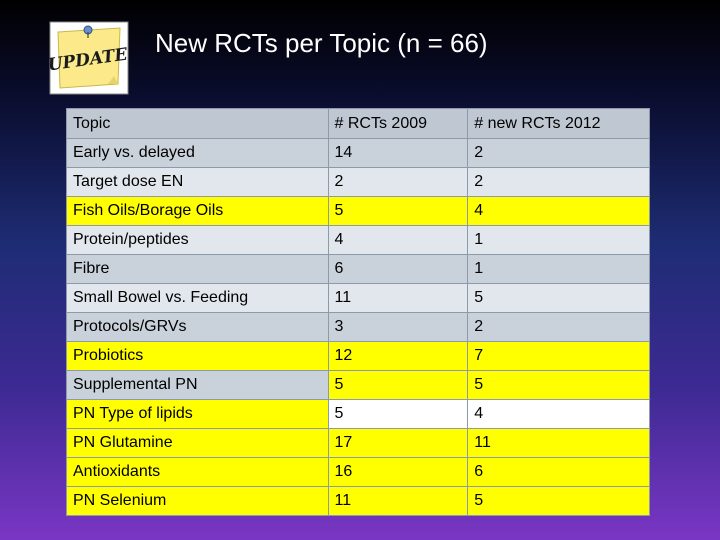 Image resolution: width=720 pixels, height=540 pixels. I want to click on header-topic: Topic, so click(197, 123).